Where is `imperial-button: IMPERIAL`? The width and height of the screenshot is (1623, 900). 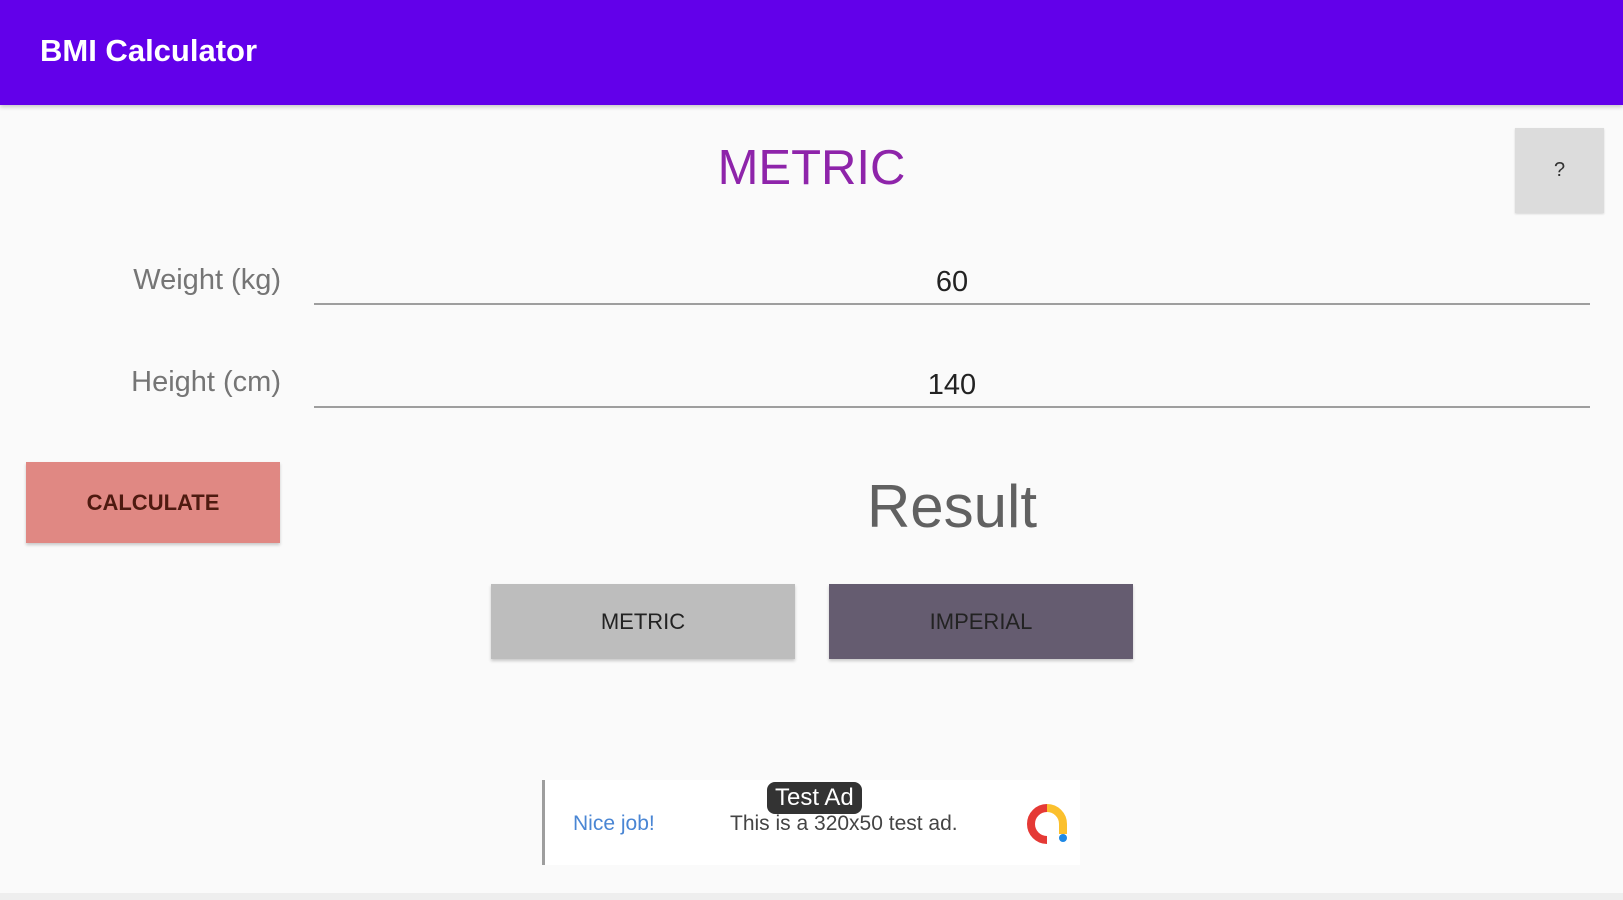
imperial-button: IMPERIAL is located at coordinates (981, 621).